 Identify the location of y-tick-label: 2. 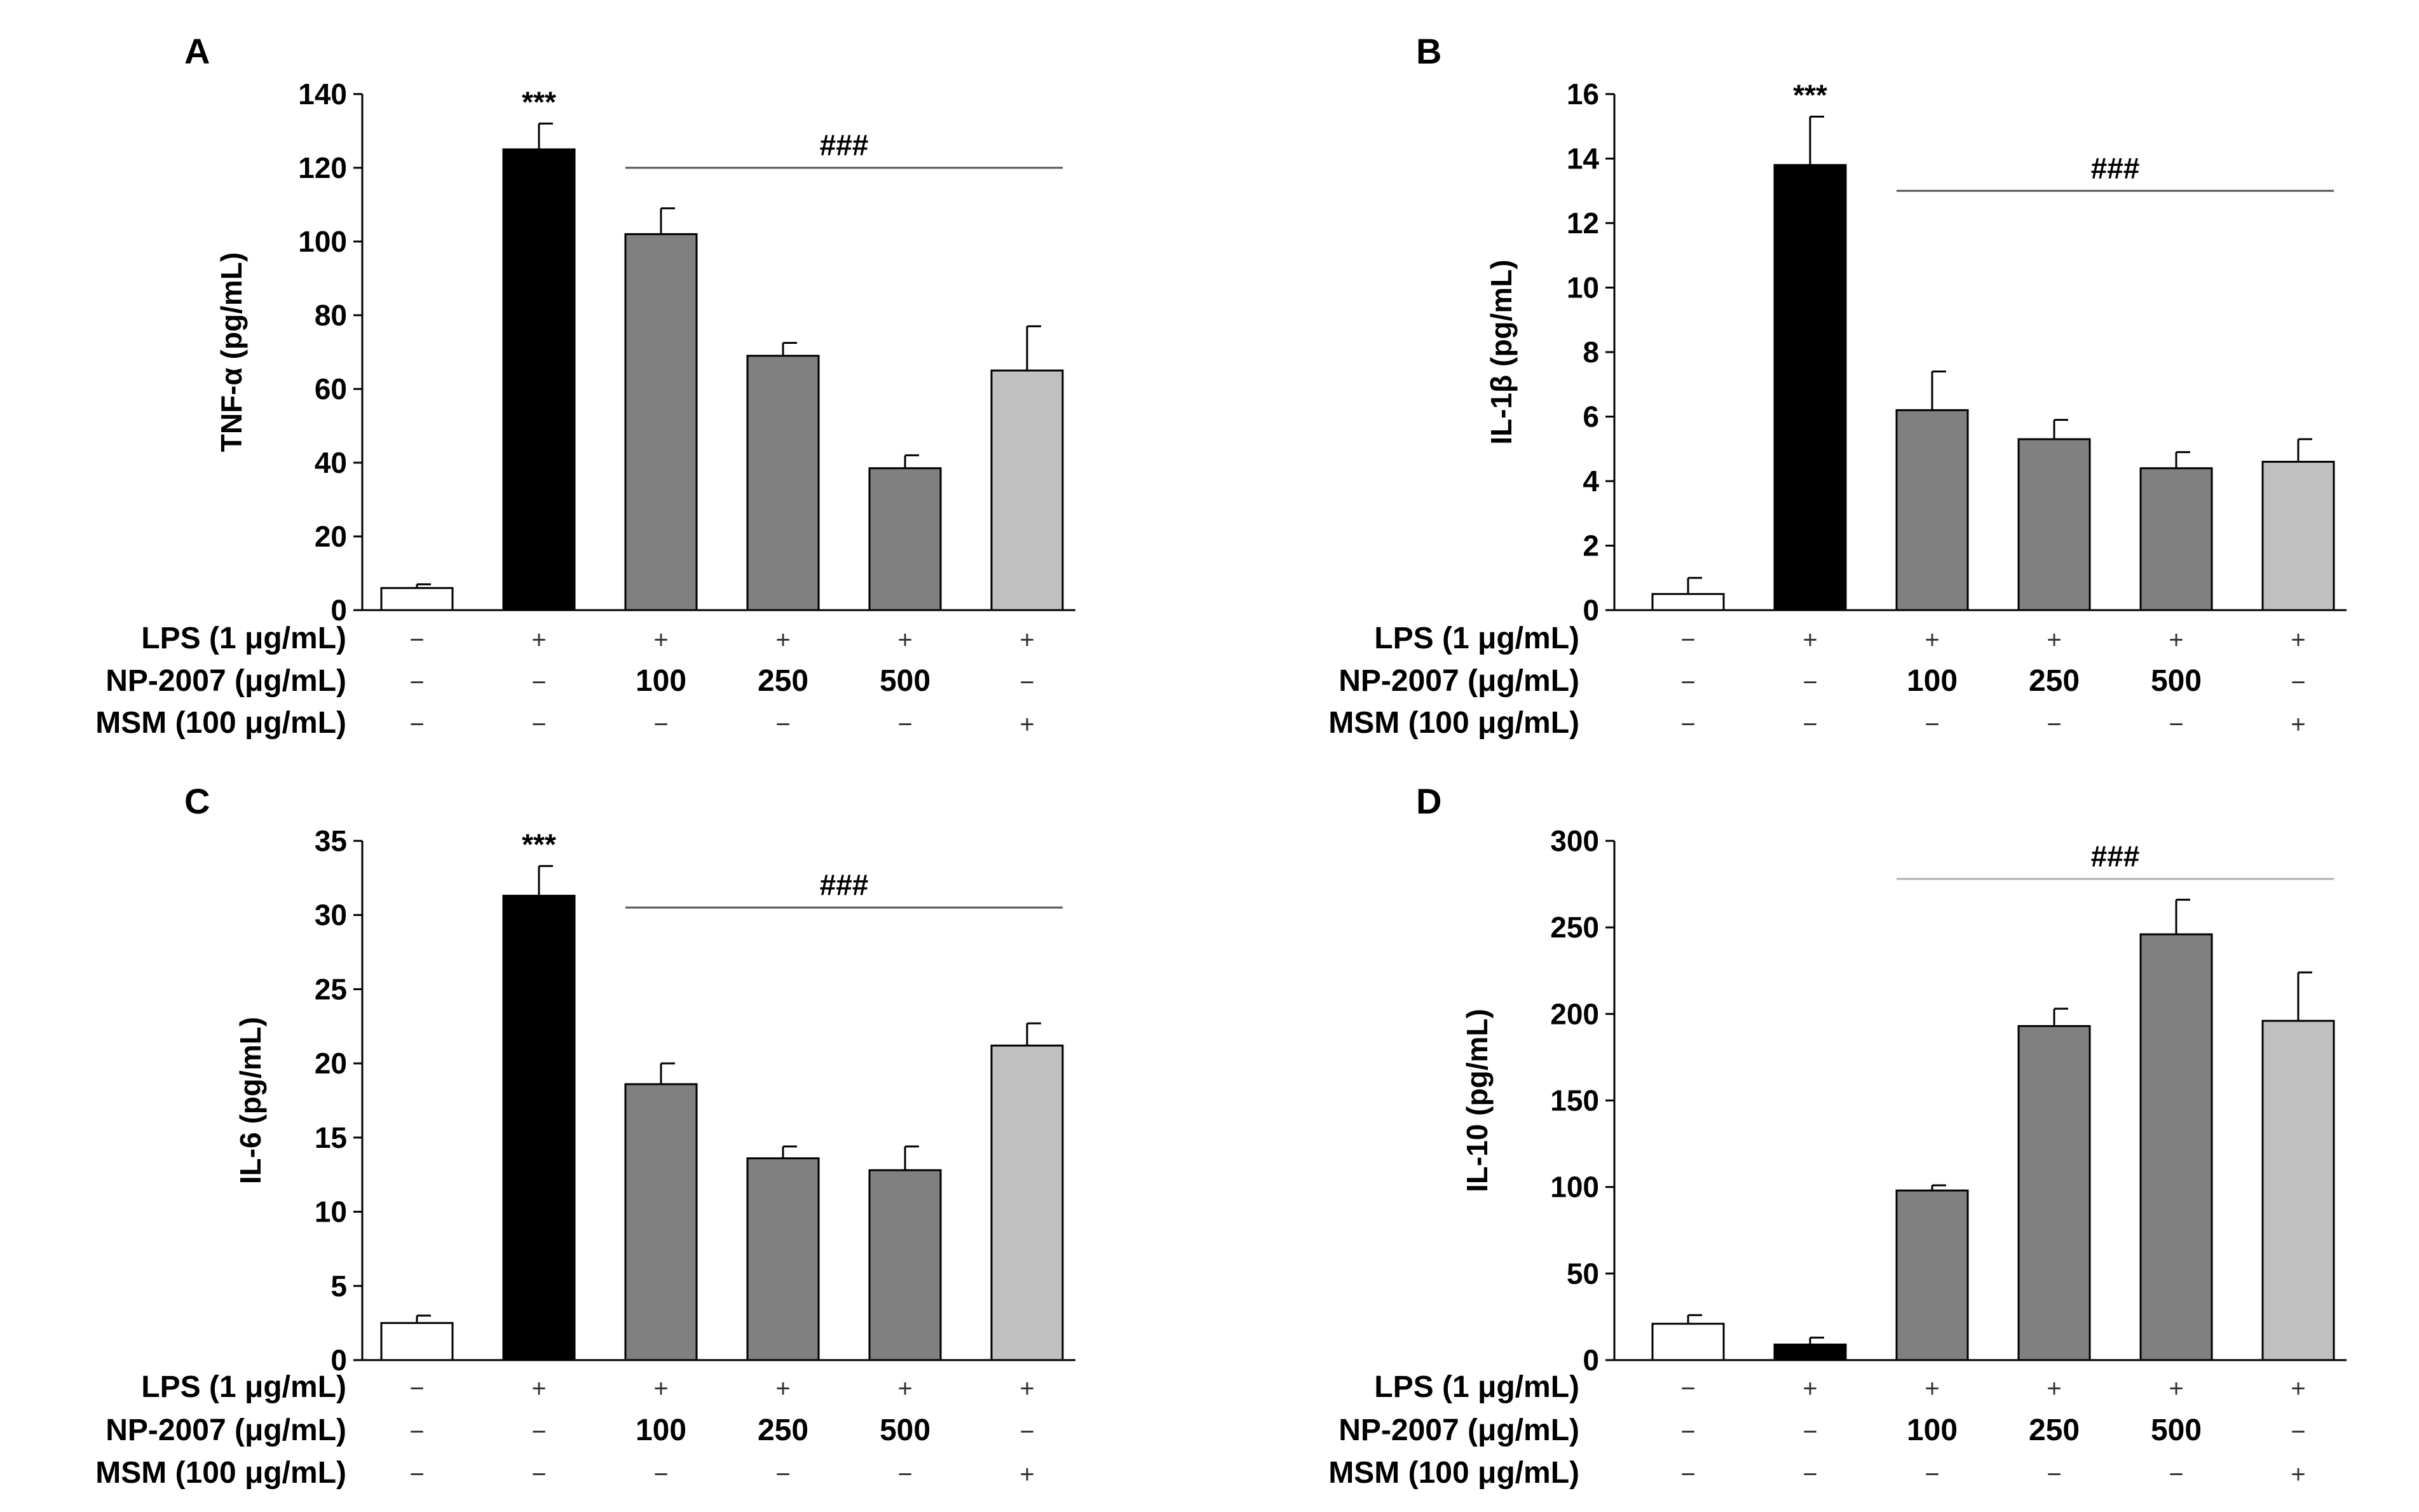
(1591, 545).